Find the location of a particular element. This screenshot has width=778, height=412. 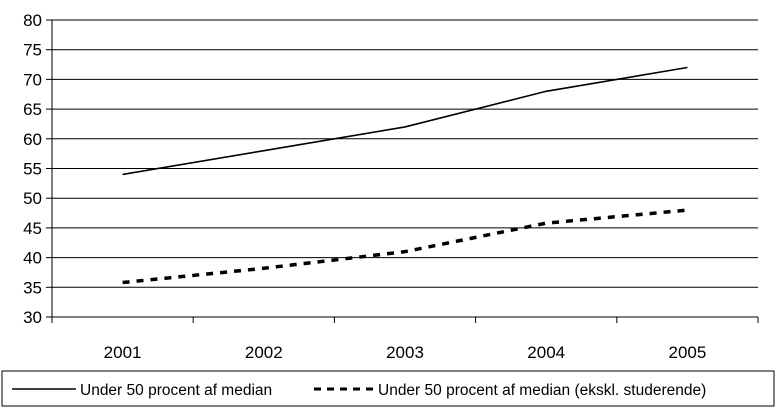

x-tick-label: 2005 is located at coordinates (687, 352).